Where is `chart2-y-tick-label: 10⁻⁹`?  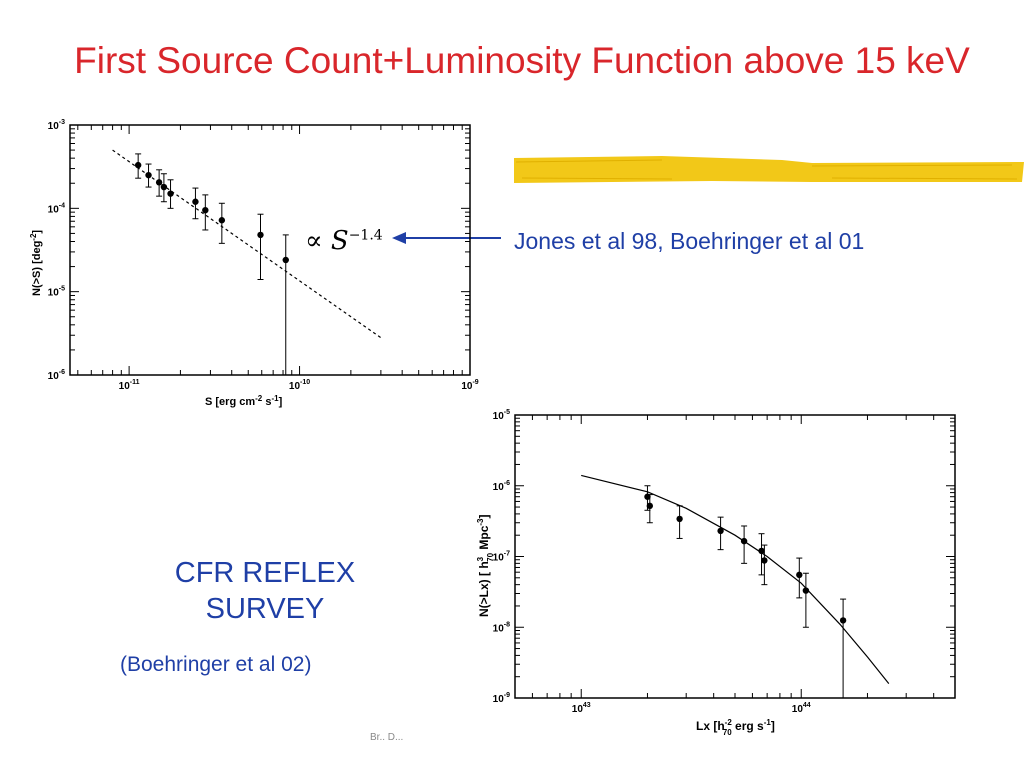
chart2-y-tick-label: 10⁻⁹ is located at coordinates (501, 698).